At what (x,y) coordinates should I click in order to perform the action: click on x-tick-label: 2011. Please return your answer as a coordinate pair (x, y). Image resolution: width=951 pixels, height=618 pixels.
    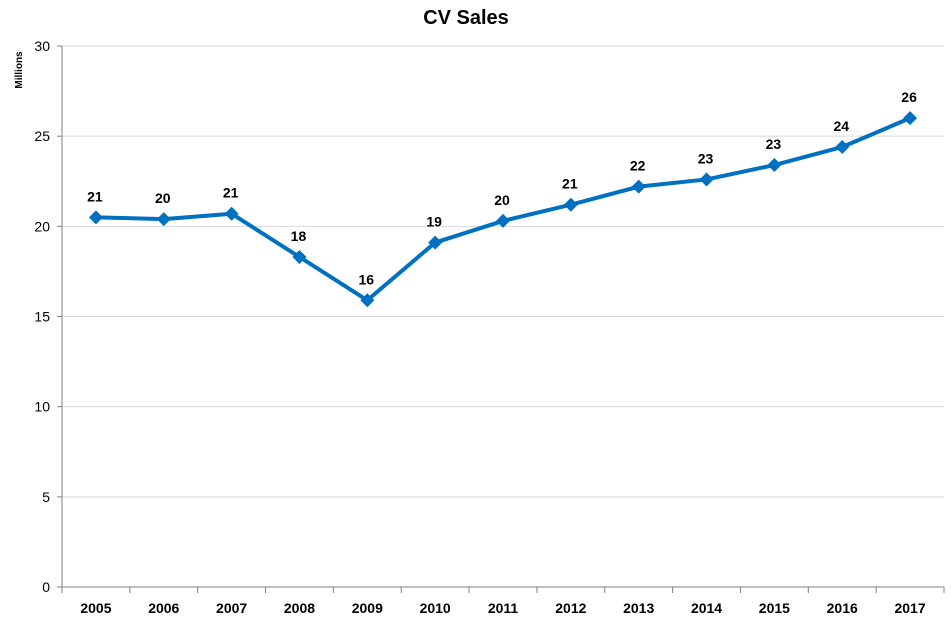
    Looking at the image, I should click on (503, 608).